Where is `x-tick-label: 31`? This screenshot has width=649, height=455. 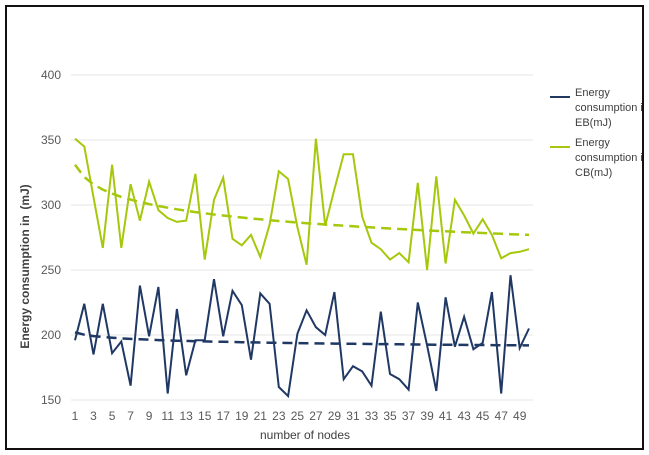 x-tick-label: 31 is located at coordinates (353, 416).